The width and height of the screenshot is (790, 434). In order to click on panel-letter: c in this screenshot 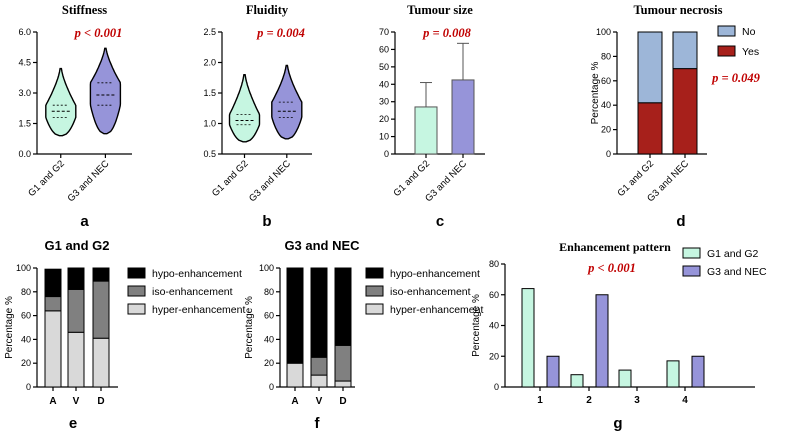, I will do `click(440, 221)`.